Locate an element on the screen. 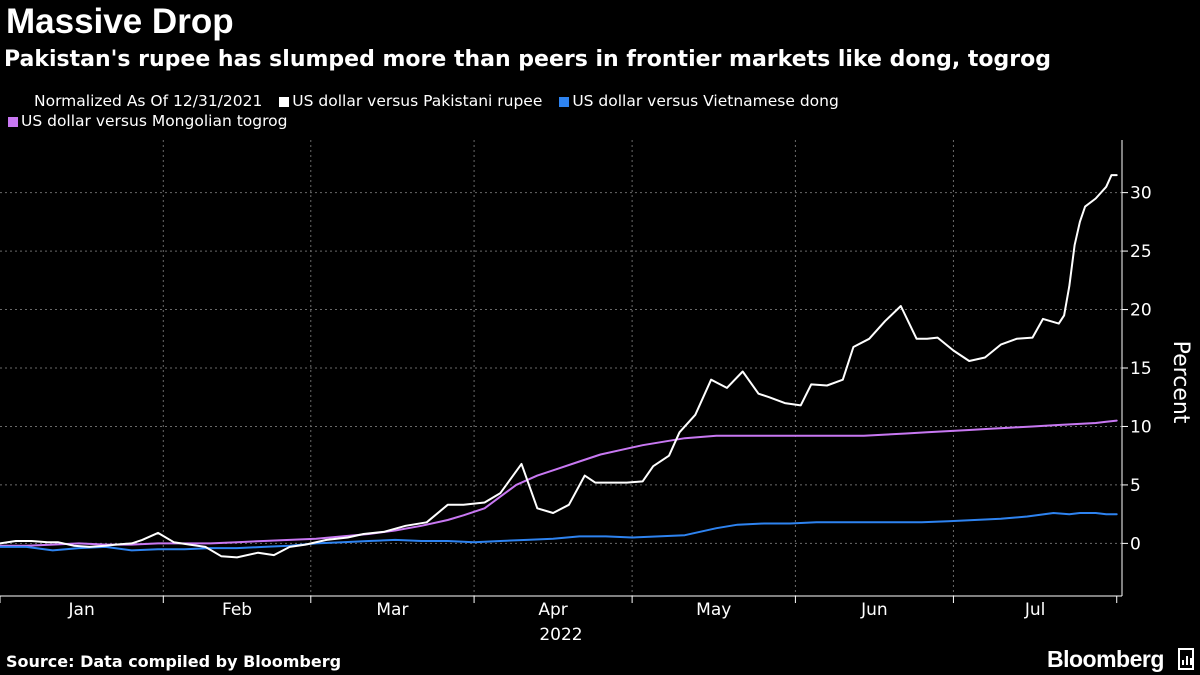 Image resolution: width=1200 pixels, height=675 pixels. y-tick-label: 25 is located at coordinates (1141, 252).